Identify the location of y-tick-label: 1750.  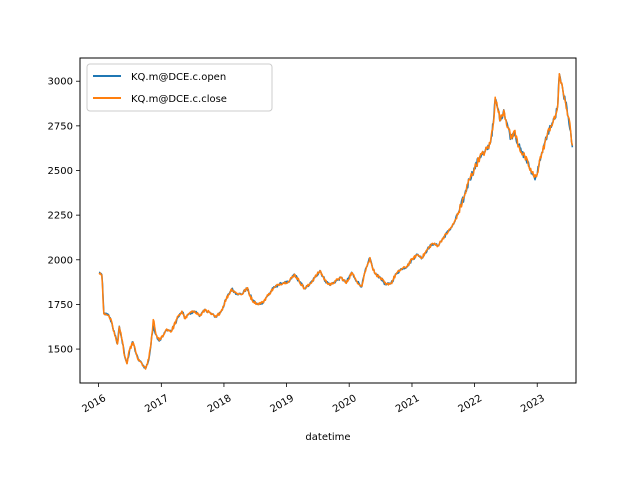
(60, 305).